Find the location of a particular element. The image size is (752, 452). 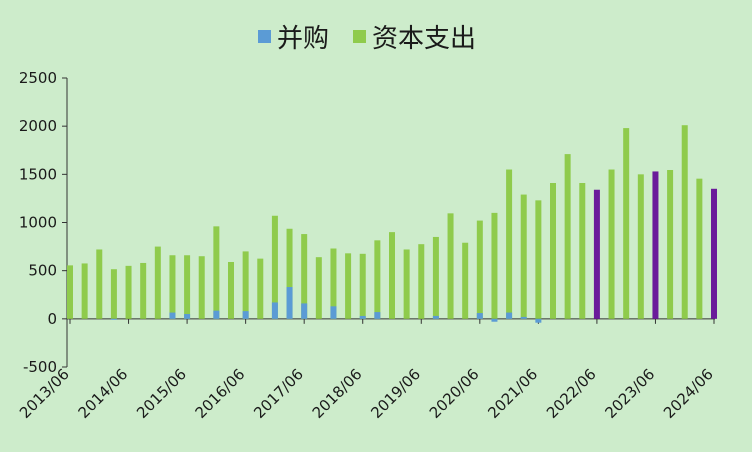

x-tick-label: 2024/06 is located at coordinates (688, 393).